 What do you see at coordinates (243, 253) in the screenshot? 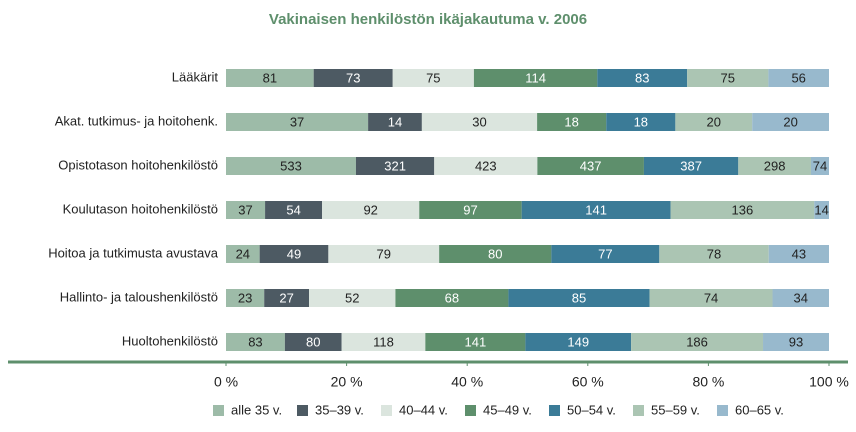
I see `data-label: 24` at bounding box center [243, 253].